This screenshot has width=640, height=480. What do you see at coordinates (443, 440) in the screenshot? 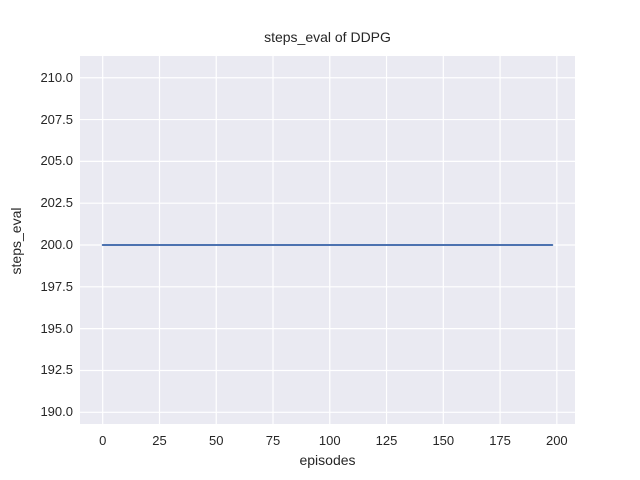
I see `x-tick-label: 150` at bounding box center [443, 440].